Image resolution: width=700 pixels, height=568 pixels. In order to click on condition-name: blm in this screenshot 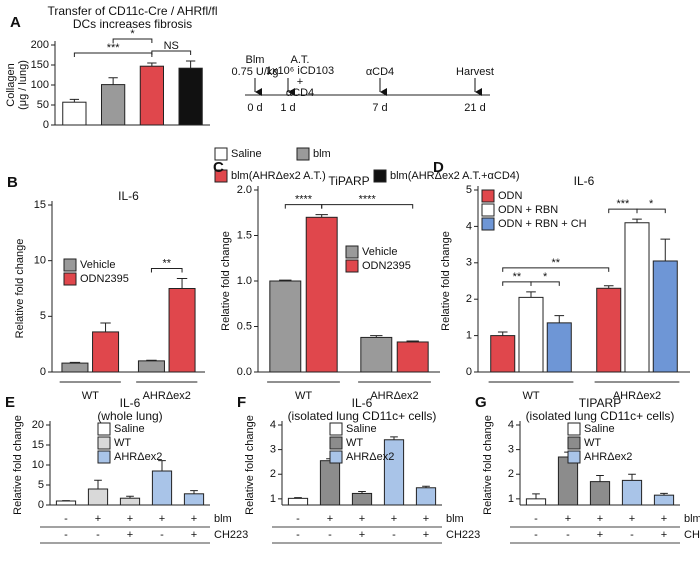, I will do `click(455, 519)`.